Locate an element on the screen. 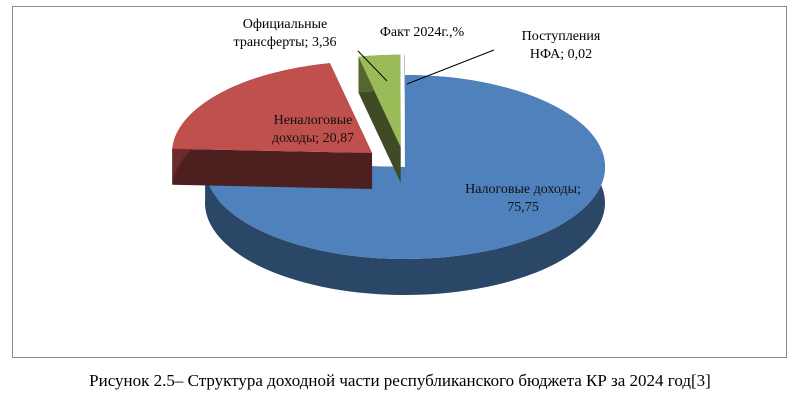  data-label-nfa-receipts: Поступления НФА; 0,02 is located at coordinates (561, 45).